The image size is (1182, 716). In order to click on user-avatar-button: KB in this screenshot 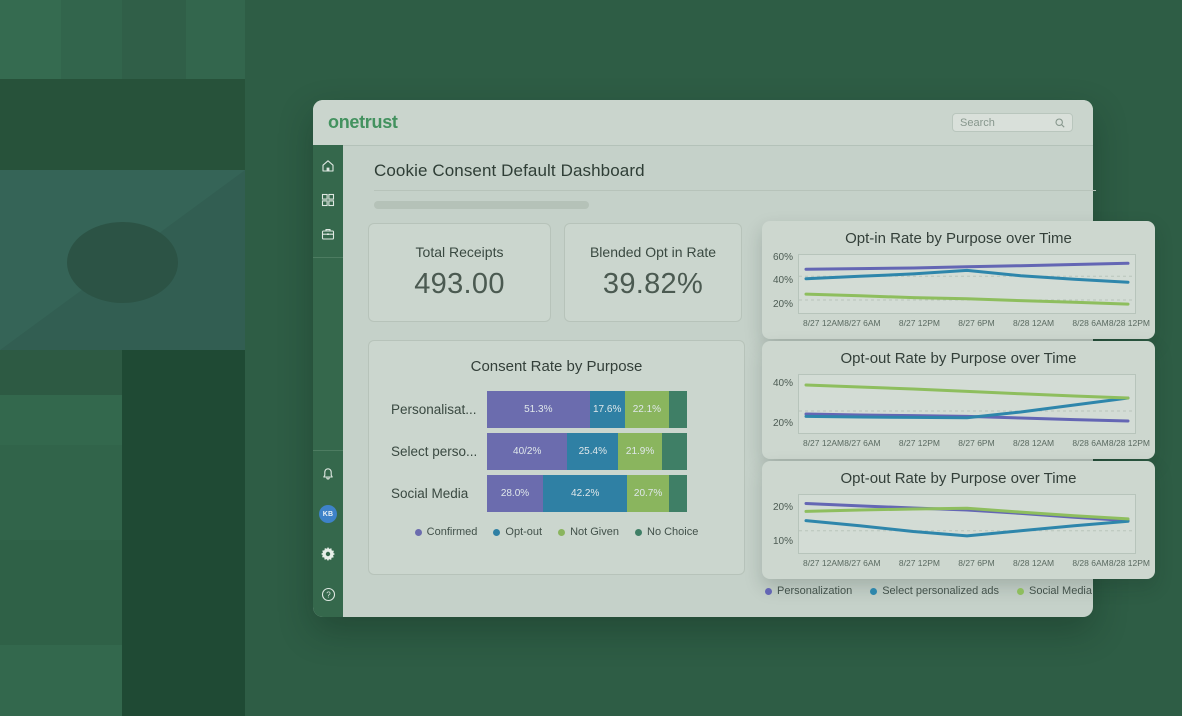, I will do `click(328, 514)`.